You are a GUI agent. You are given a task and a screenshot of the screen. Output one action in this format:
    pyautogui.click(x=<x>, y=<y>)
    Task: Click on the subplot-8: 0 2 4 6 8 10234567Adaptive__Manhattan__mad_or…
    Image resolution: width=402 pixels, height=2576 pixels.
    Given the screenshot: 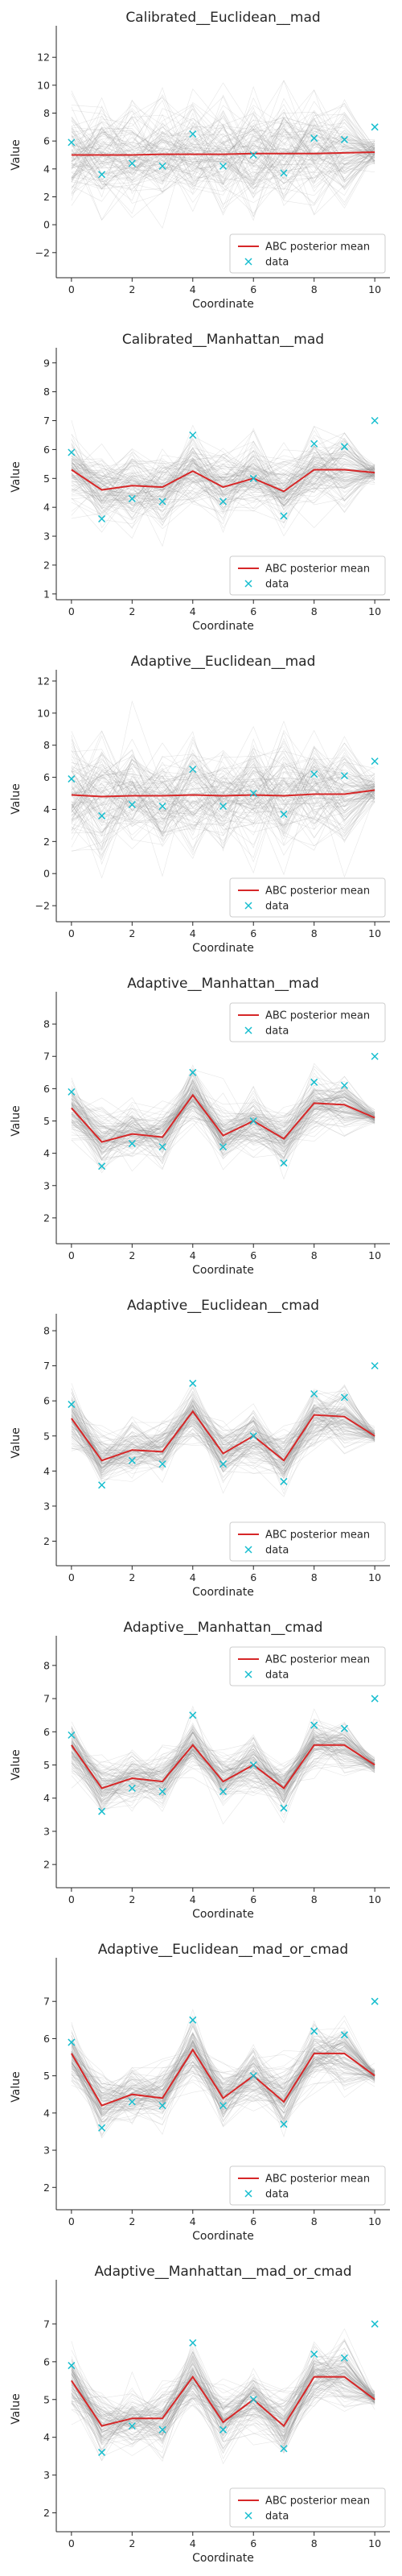 What is the action you would take?
    pyautogui.click(x=200, y=2414)
    